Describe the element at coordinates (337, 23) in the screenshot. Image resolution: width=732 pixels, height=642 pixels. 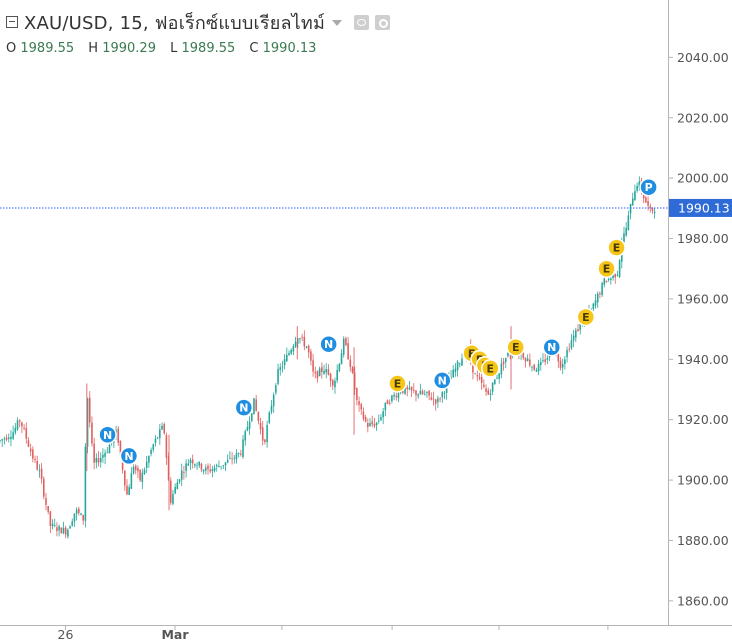
I see `chevron-down-icon` at that location.